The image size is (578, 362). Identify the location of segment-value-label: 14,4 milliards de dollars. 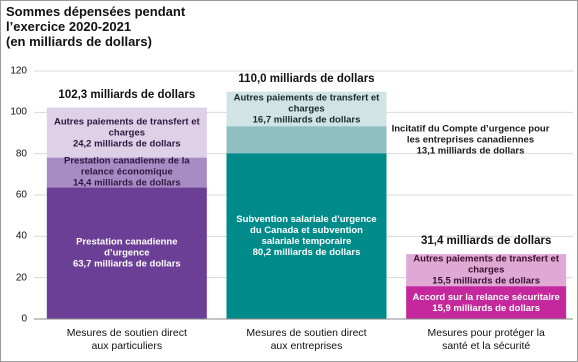
(126, 183).